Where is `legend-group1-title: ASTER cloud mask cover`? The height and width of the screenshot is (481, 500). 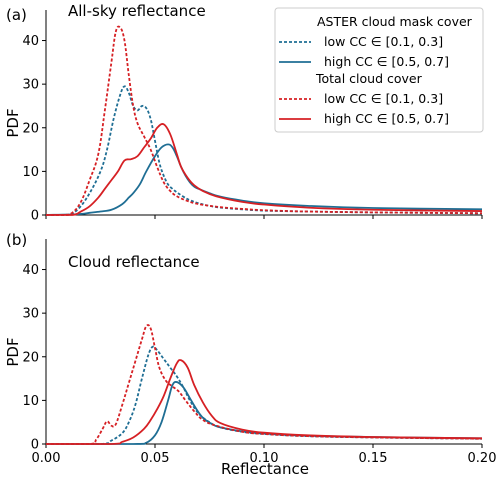 legend-group1-title: ASTER cloud mask cover is located at coordinates (395, 21).